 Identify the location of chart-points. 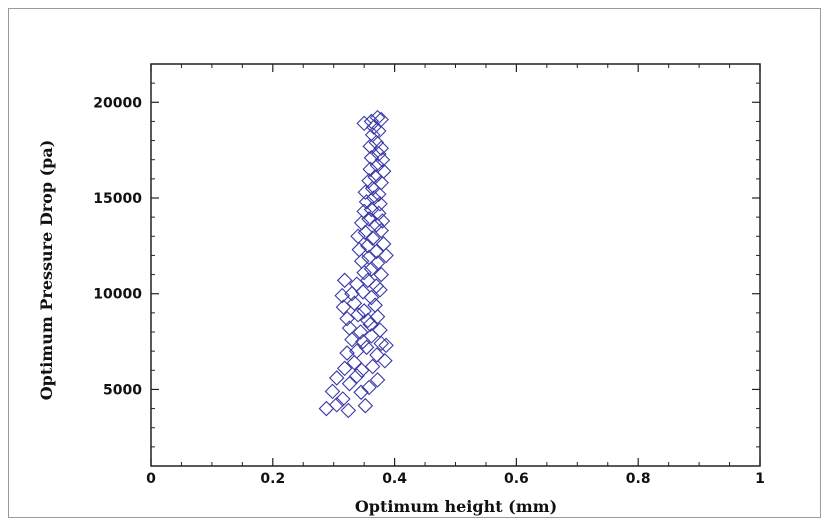
(356, 264).